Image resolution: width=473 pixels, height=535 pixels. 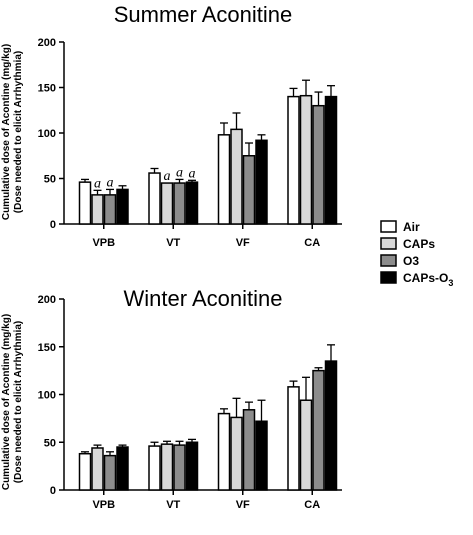 What do you see at coordinates (224, 451) in the screenshot?
I see `bar-winter-vf-air` at bounding box center [224, 451].